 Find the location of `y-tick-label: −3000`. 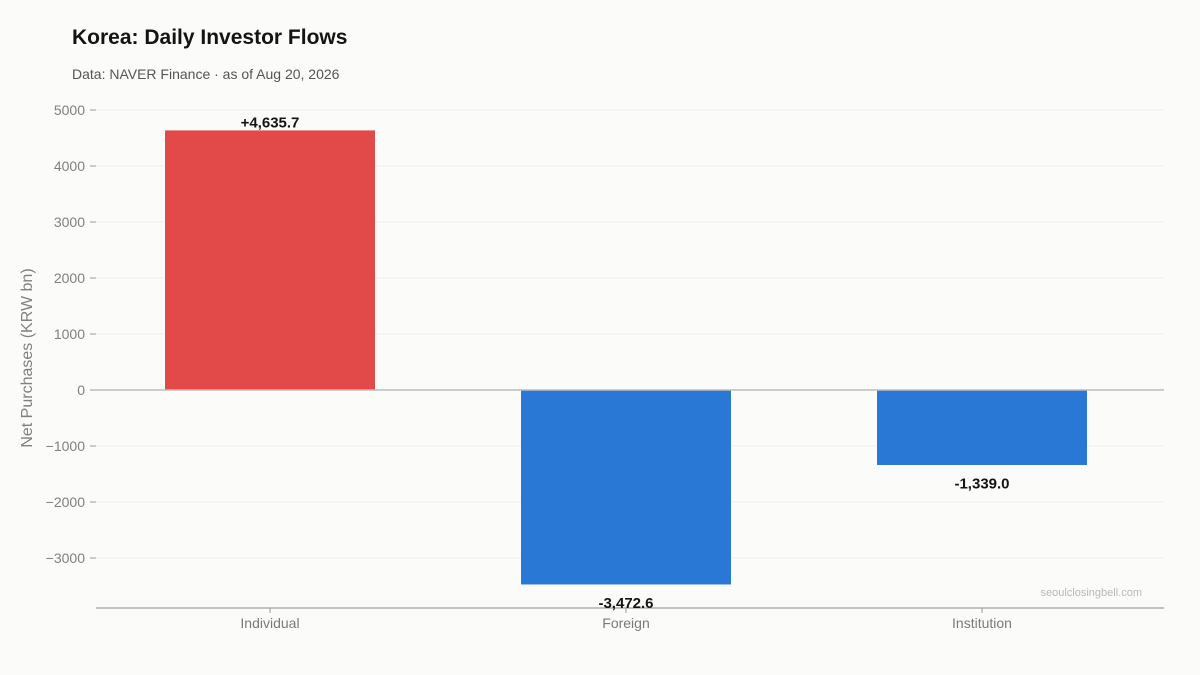

y-tick-label: −3000 is located at coordinates (66, 558).